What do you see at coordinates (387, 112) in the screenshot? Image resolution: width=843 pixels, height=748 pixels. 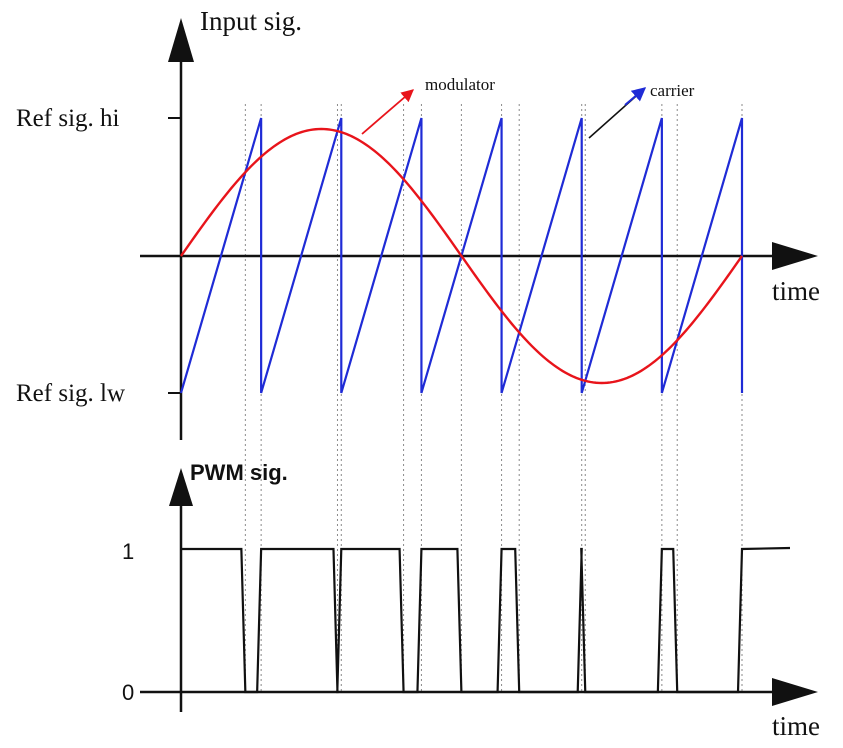 I see `modulator-pointer-arrow` at bounding box center [387, 112].